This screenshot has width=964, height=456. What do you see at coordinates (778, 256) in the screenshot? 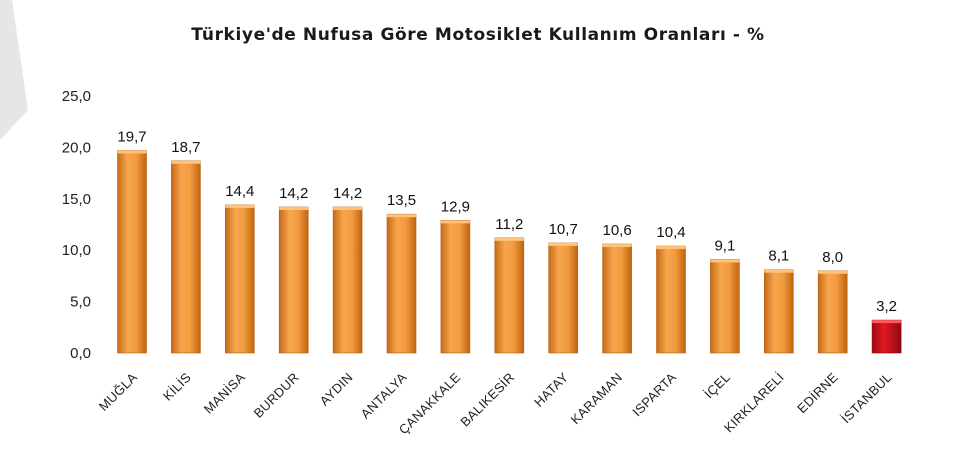
I see `data-label: 8,1` at bounding box center [778, 256].